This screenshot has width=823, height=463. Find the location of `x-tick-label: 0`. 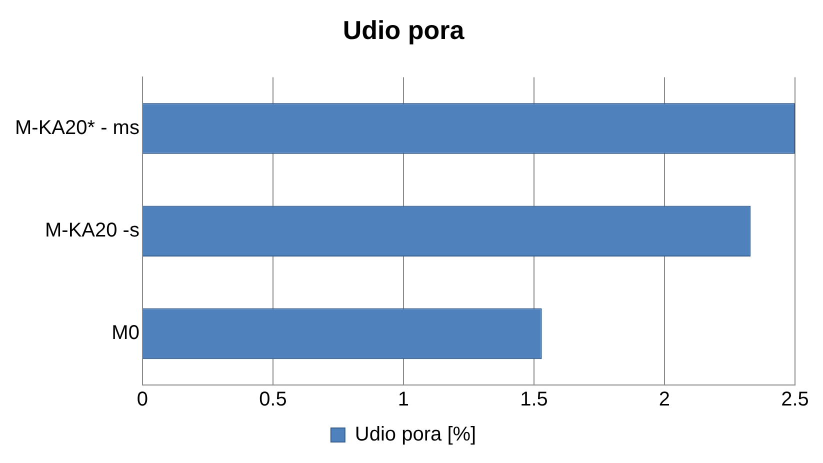

x-tick-label: 0 is located at coordinates (142, 399).